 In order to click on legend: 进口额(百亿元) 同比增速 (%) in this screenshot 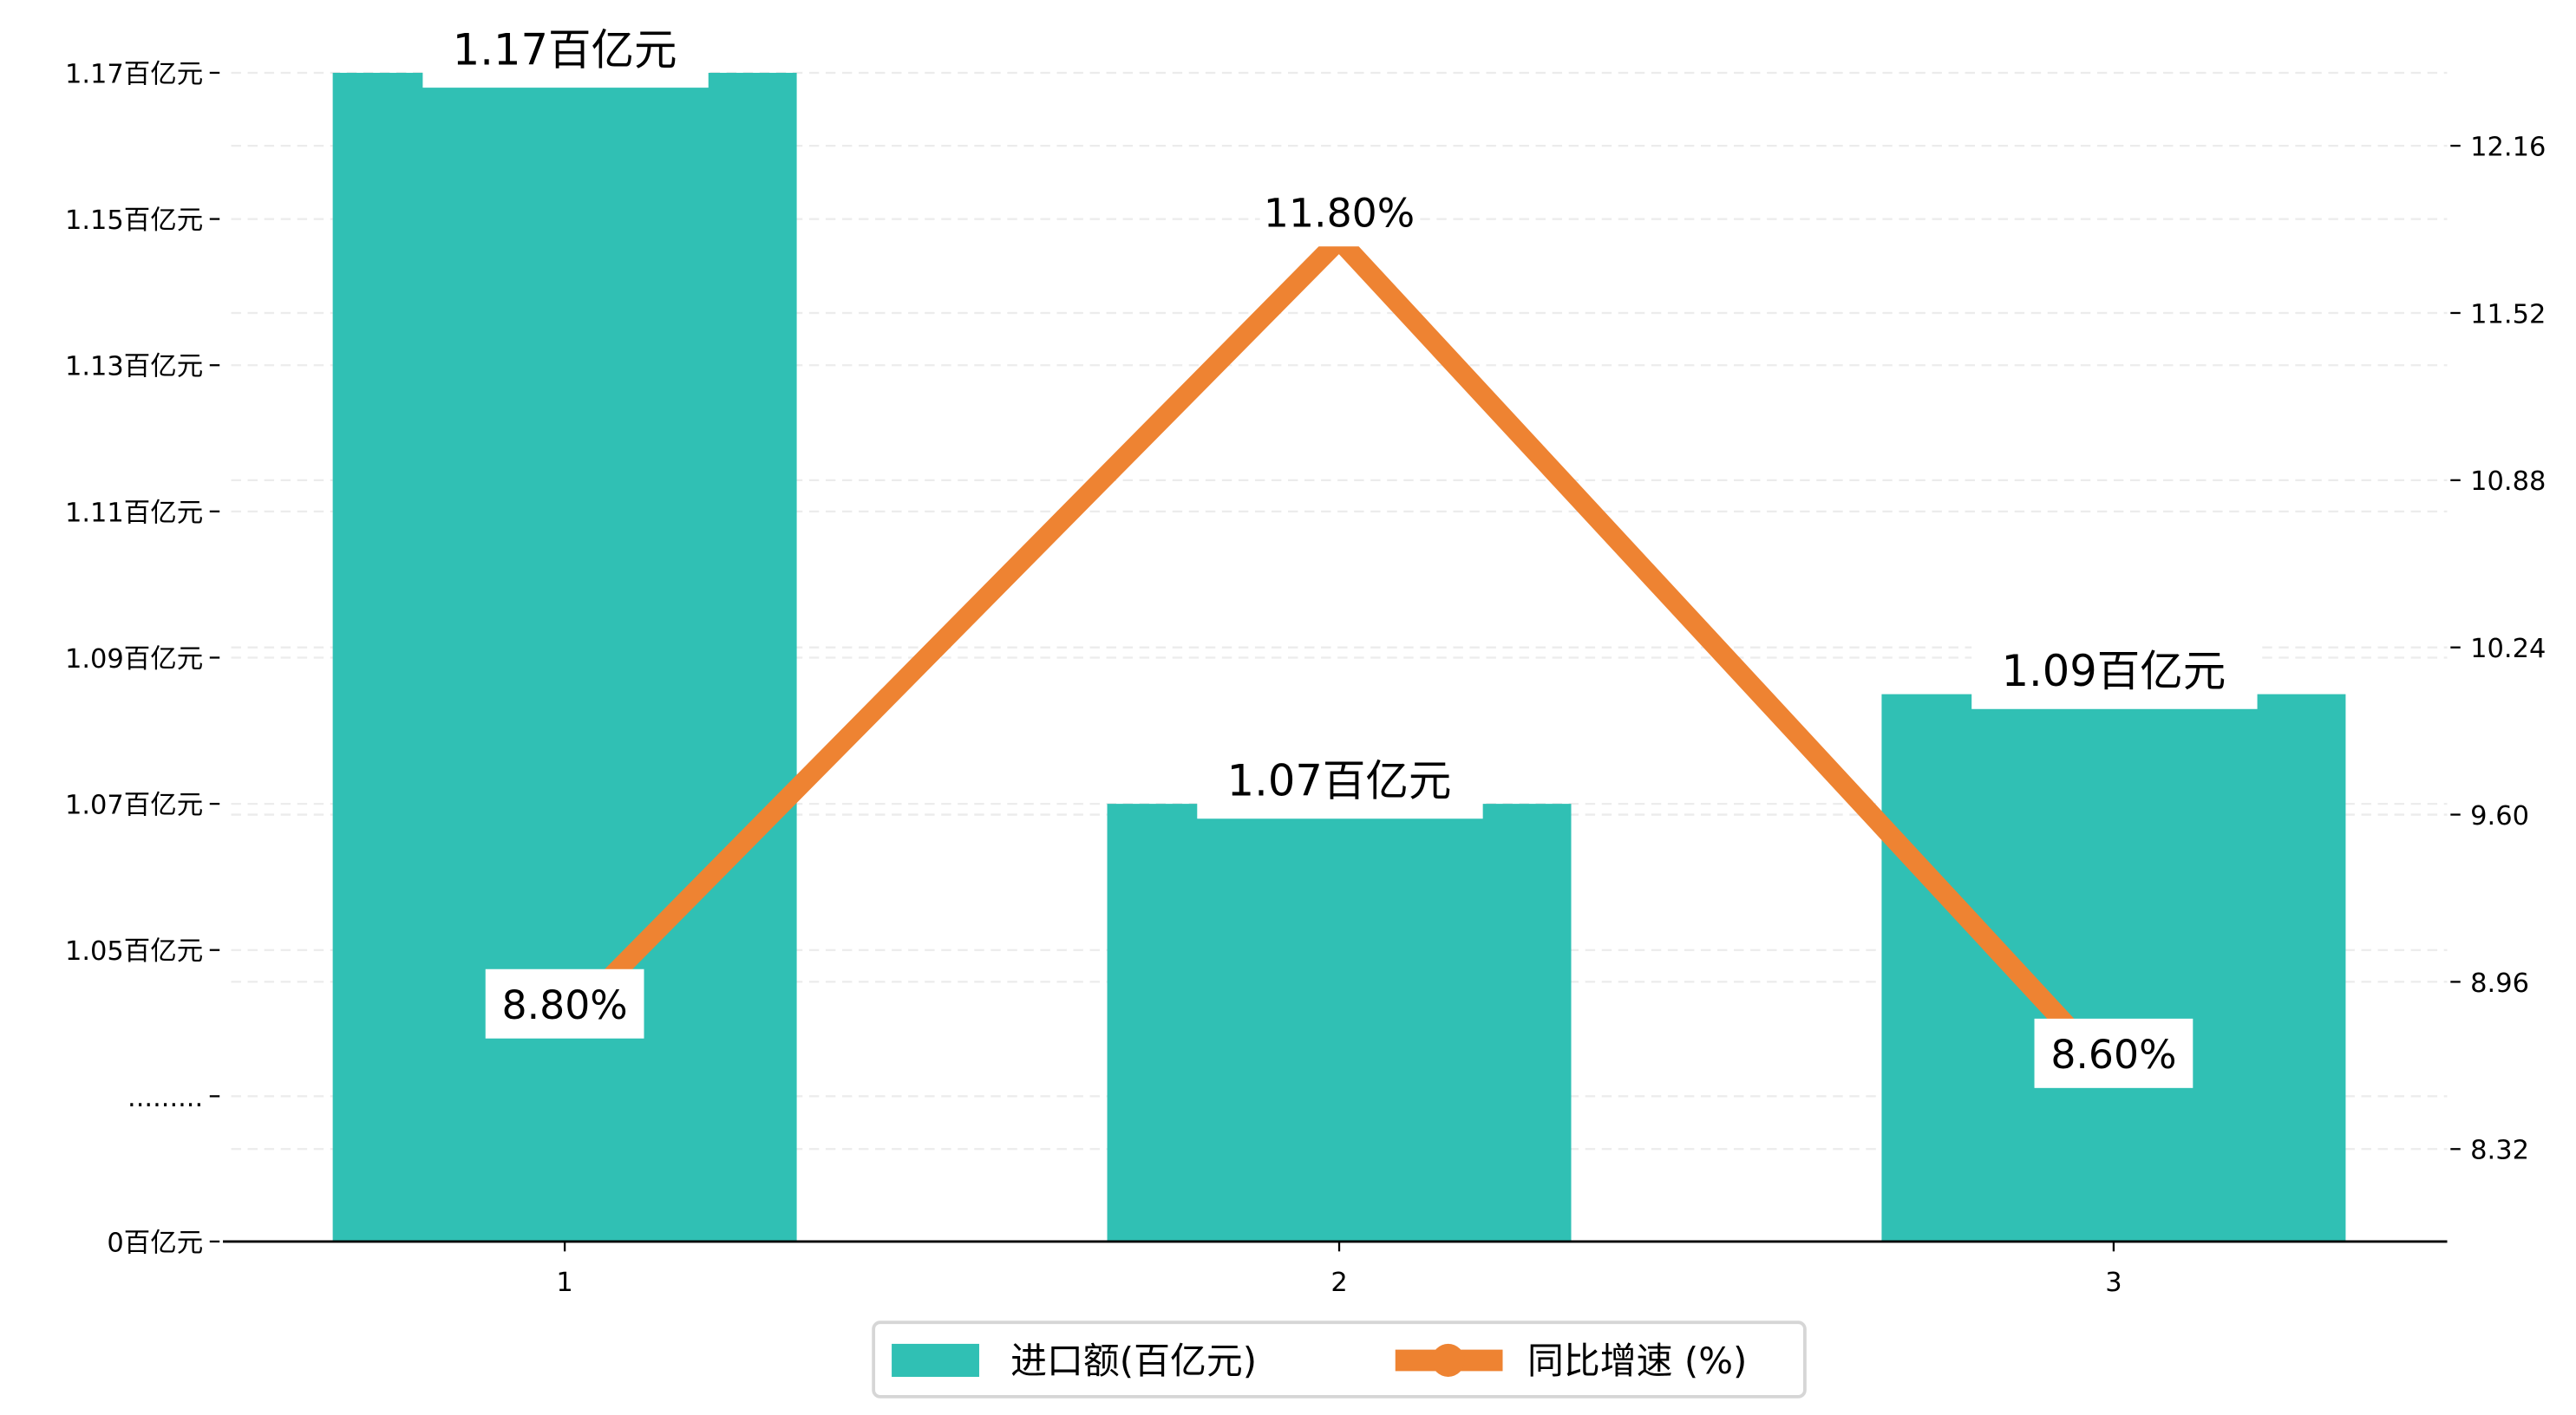, I will do `click(1339, 1359)`.